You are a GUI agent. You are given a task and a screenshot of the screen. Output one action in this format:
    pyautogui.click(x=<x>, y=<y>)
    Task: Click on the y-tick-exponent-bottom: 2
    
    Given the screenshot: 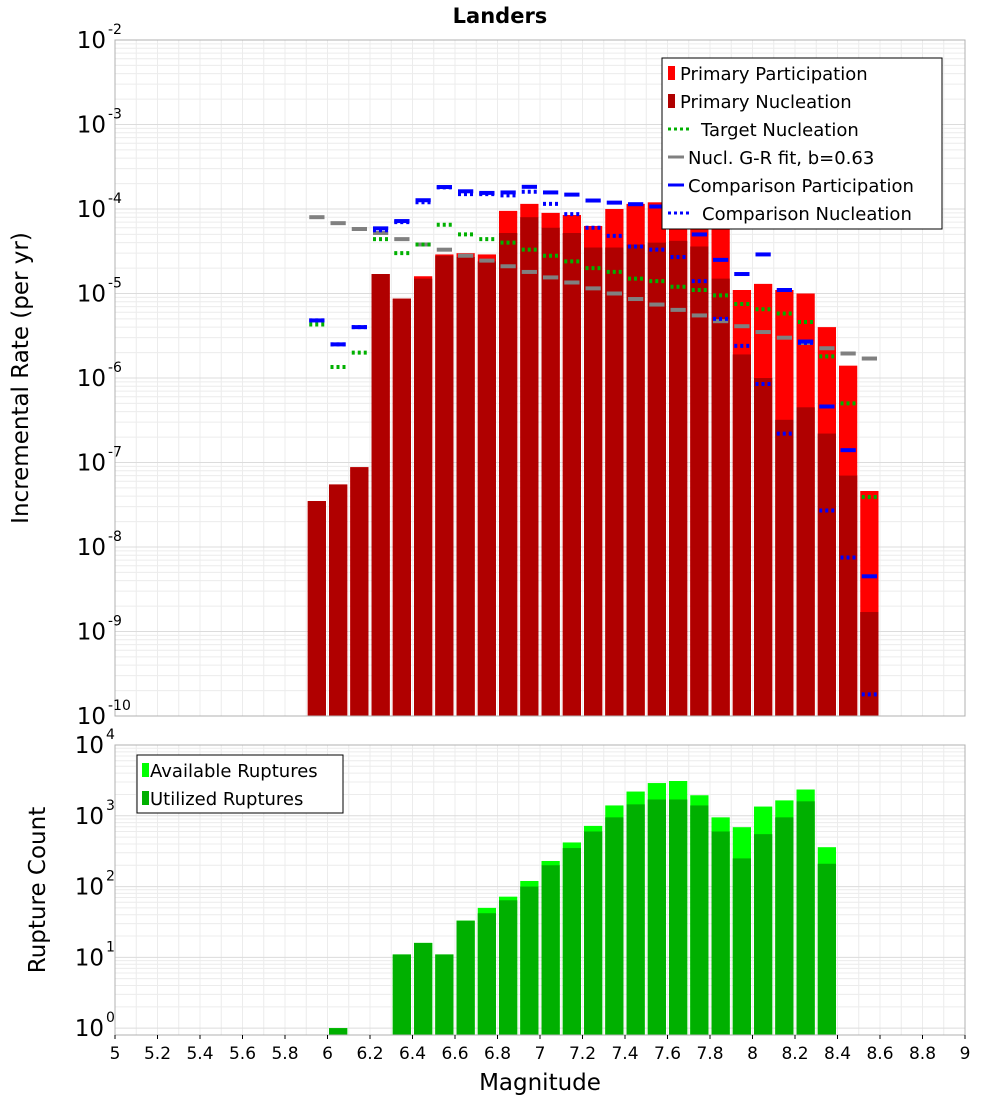 What is the action you would take?
    pyautogui.click(x=110, y=877)
    